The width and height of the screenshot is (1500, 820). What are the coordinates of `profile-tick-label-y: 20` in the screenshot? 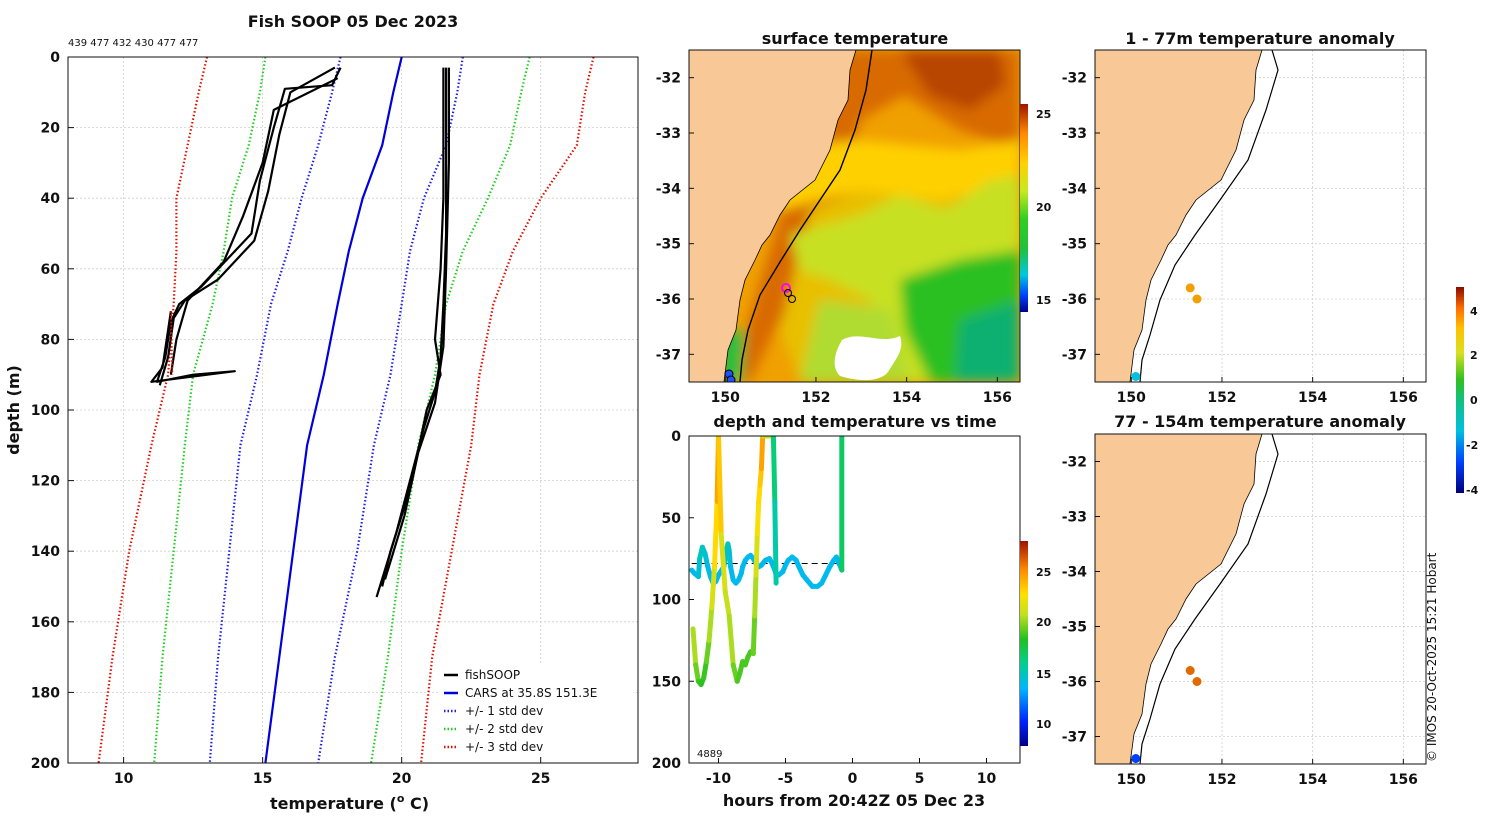 It's located at (51, 129).